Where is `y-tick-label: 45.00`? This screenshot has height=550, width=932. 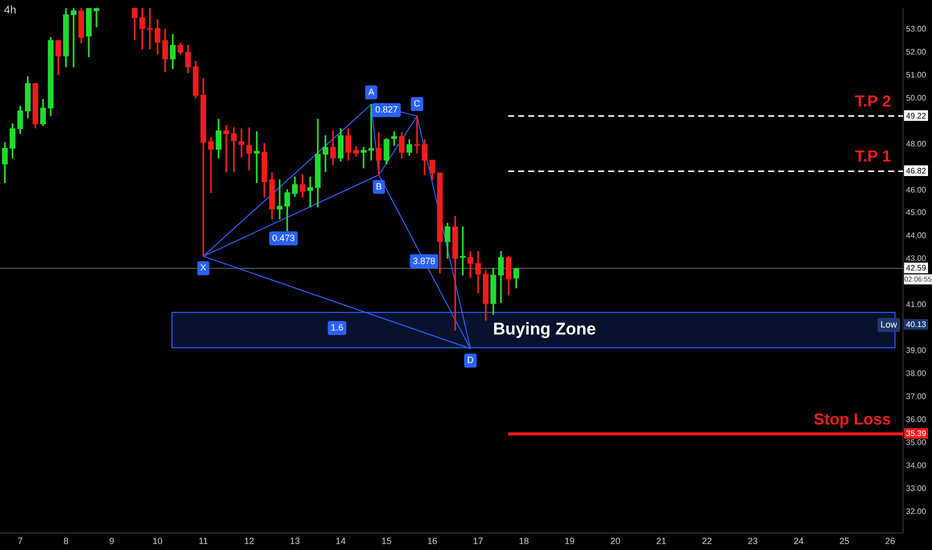
y-tick-label: 45.00 is located at coordinates (916, 213).